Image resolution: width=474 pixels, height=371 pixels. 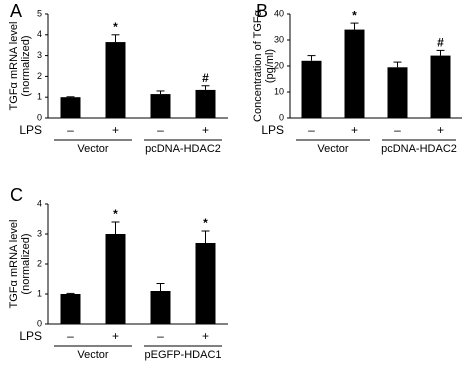 I want to click on panel-label: A, so click(x=16, y=11).